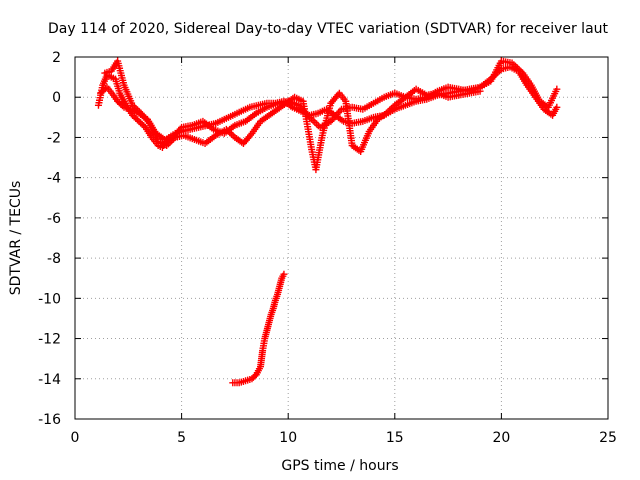 The width and height of the screenshot is (640, 480). Describe the element at coordinates (49, 340) in the screenshot. I see `y-tick-label: -12` at that location.